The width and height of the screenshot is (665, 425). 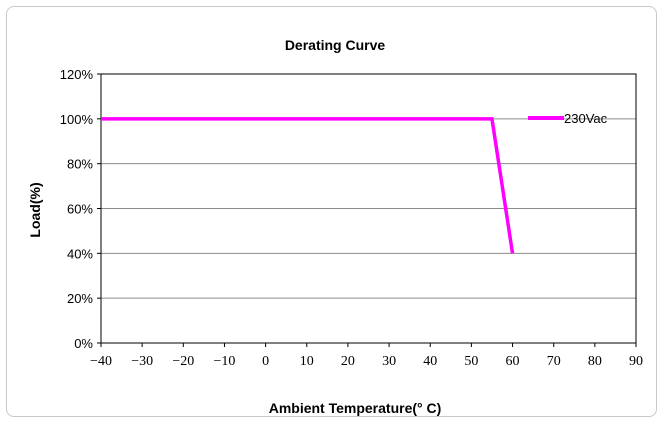 I want to click on y-axis-ticks: 0% 20% 40% 60% 80% 100% 120%, so click(x=80, y=209).